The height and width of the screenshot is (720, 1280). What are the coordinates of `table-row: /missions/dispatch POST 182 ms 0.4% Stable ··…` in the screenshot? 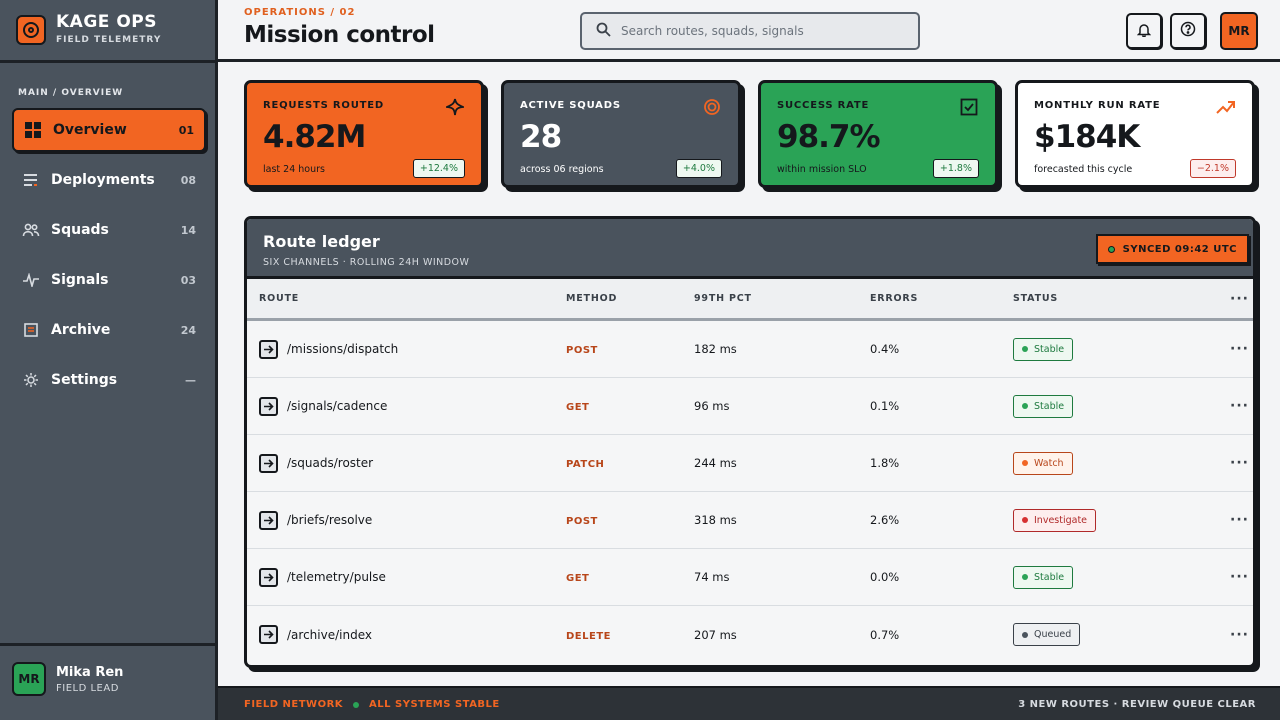 It's located at (750, 349).